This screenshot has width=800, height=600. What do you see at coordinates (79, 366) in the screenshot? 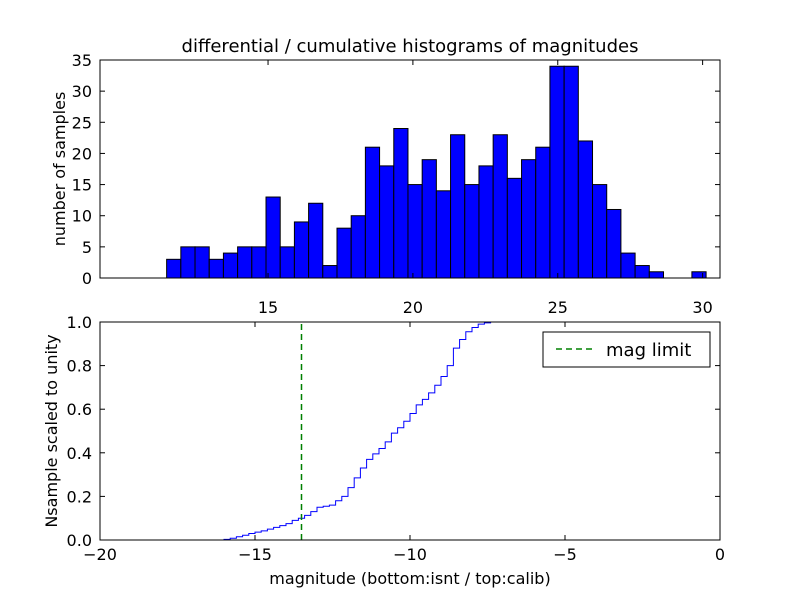
I see `cumulative-y-tick-label: 0.8` at bounding box center [79, 366].